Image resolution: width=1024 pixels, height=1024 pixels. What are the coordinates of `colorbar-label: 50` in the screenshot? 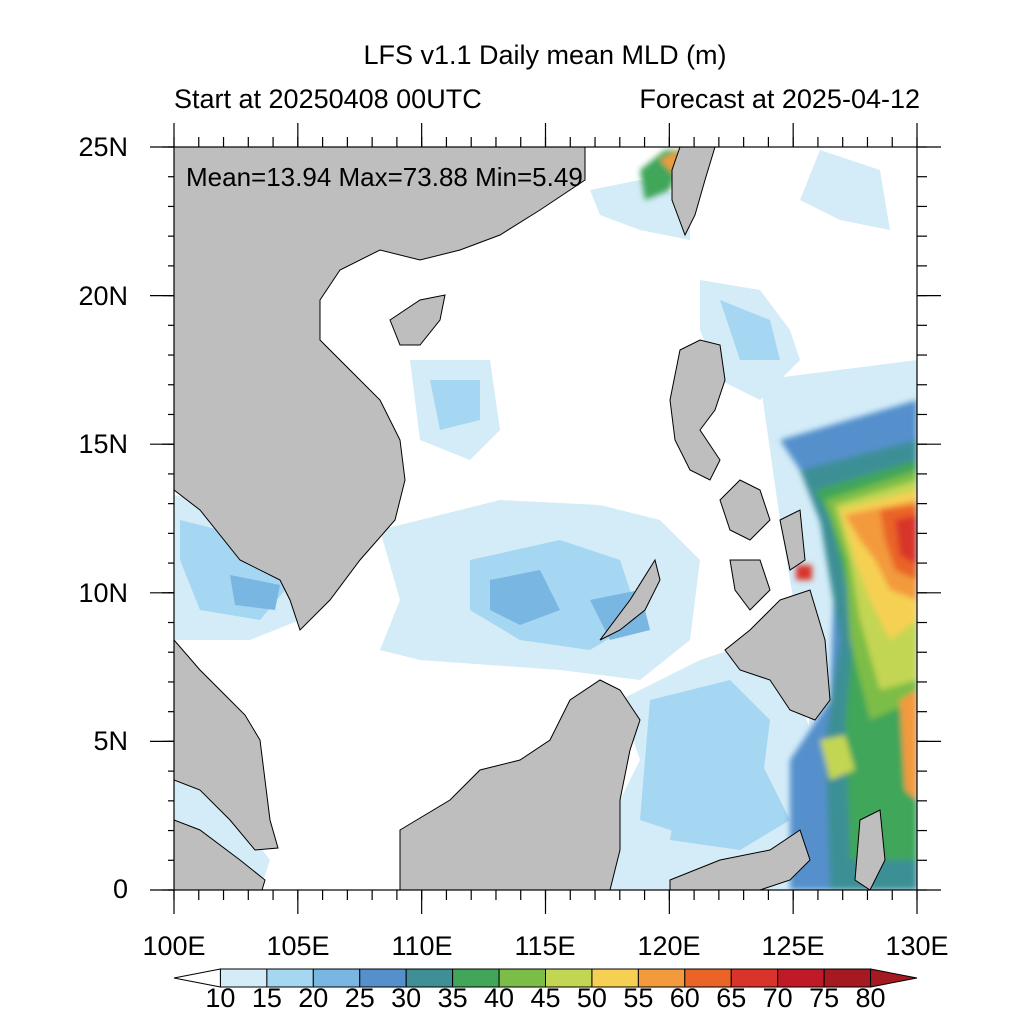 It's located at (591, 998).